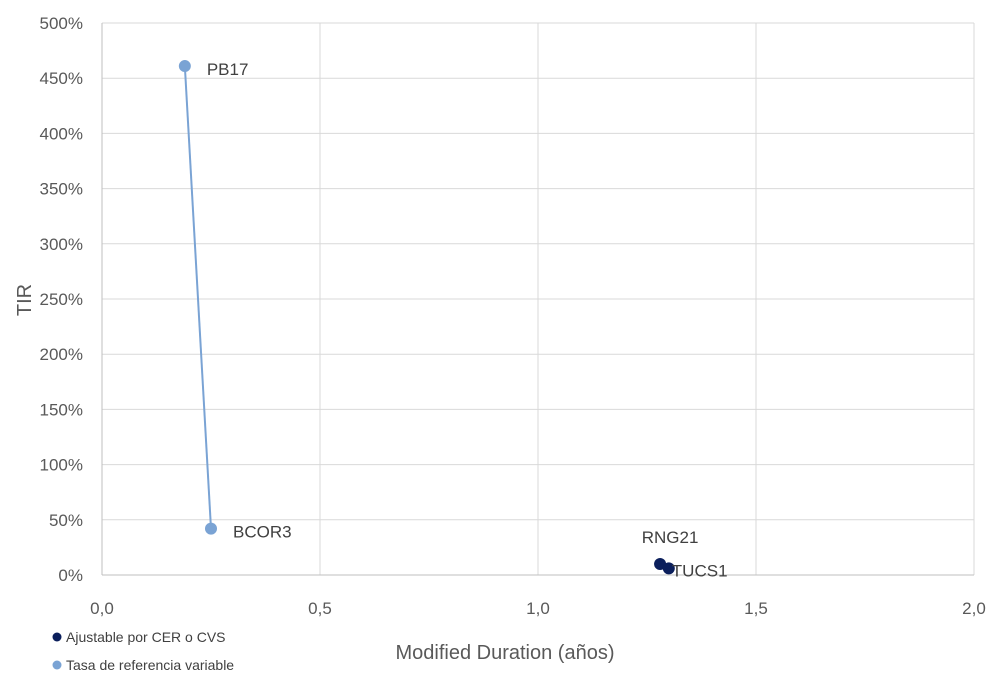 Image resolution: width=994 pixels, height=675 pixels. I want to click on y-axis-title: TIR, so click(25, 300).